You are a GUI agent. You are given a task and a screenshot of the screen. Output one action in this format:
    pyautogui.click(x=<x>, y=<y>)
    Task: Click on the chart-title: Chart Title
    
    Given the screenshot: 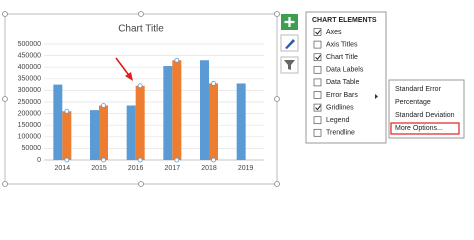 What is the action you would take?
    pyautogui.click(x=141, y=29)
    